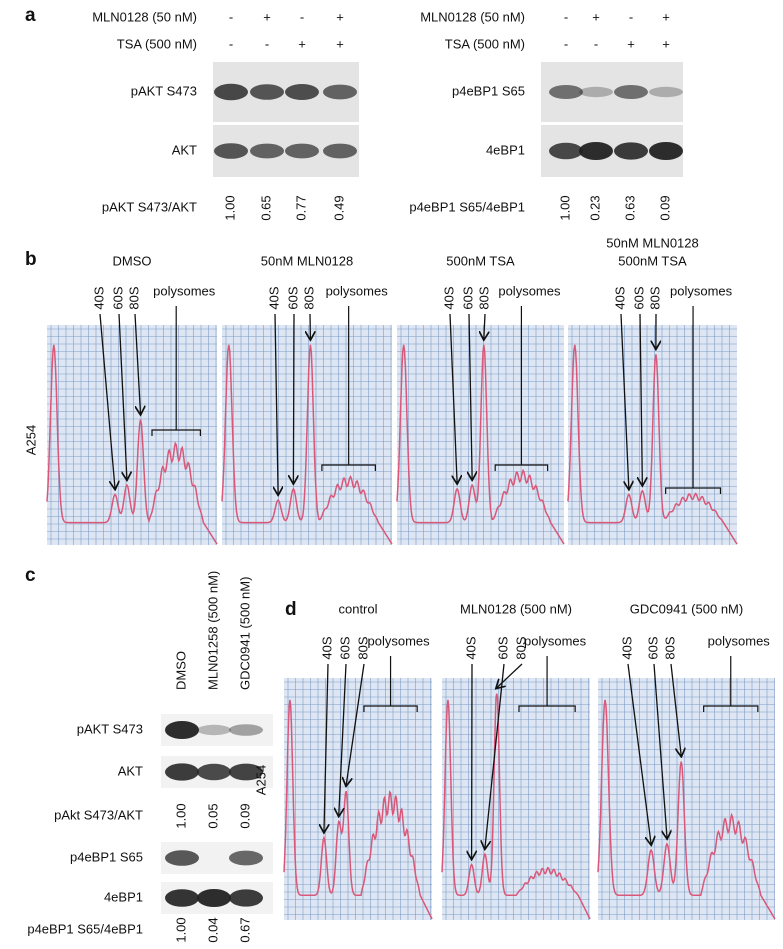 The image size is (783, 949). I want to click on blot-label: 4eBP1, so click(505, 149).